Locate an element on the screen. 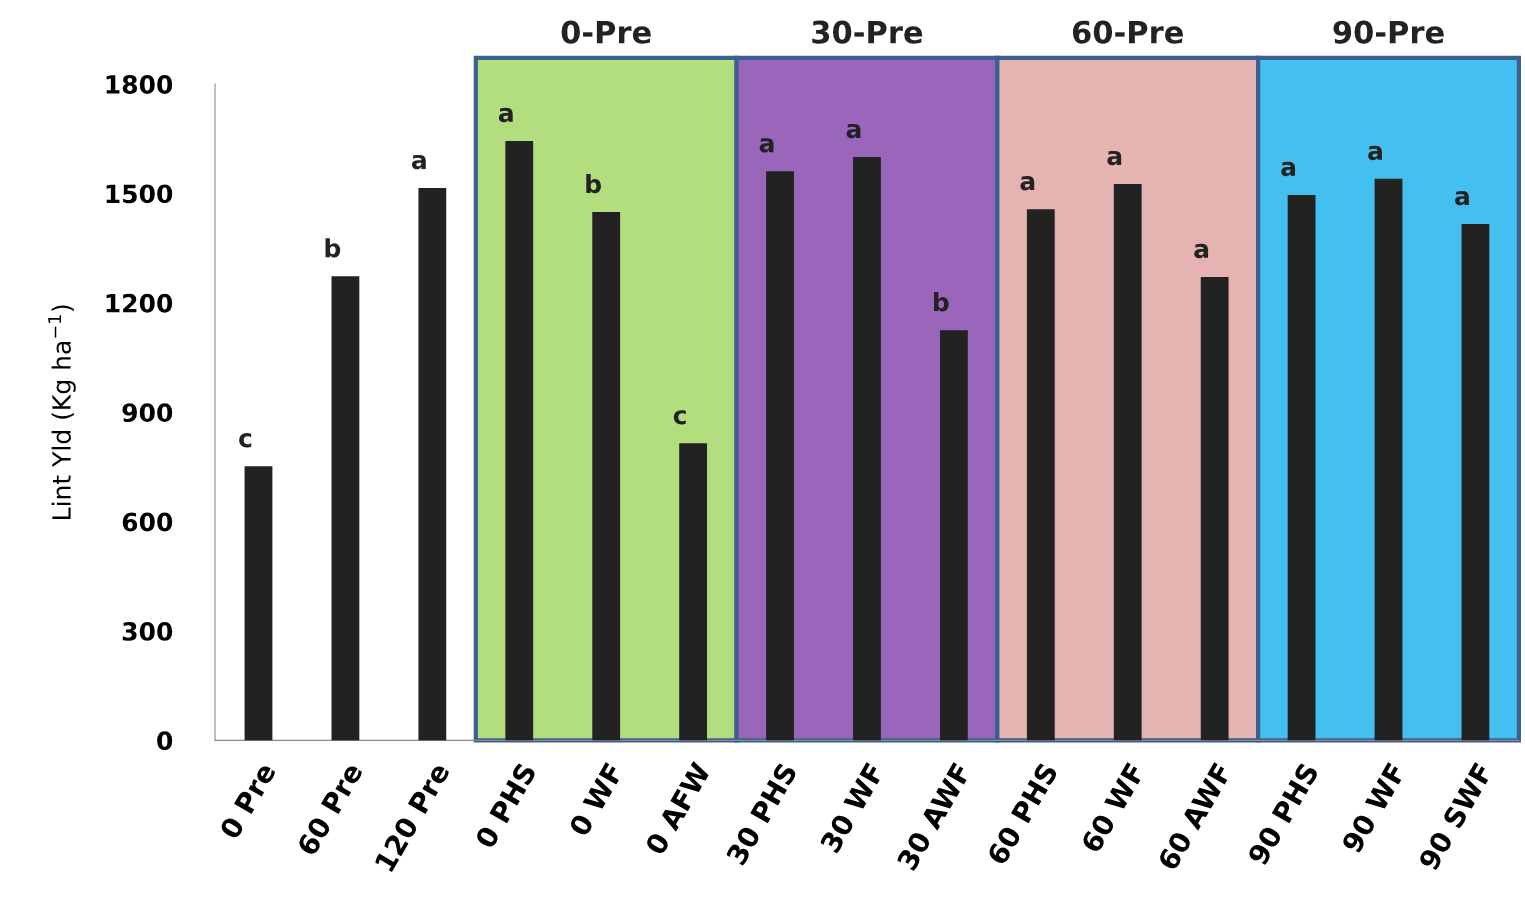 This screenshot has width=1525, height=904. y-tick-label: 0 is located at coordinates (165, 741).